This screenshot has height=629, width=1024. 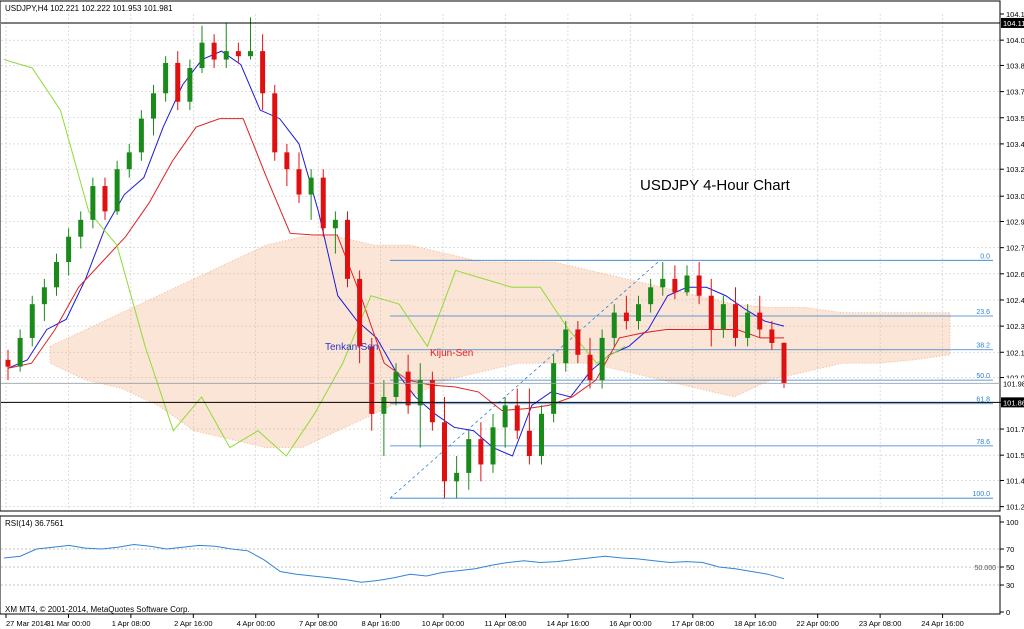 What do you see at coordinates (1015, 352) in the screenshot?
I see `y-tick-label: 102.165` at bounding box center [1015, 352].